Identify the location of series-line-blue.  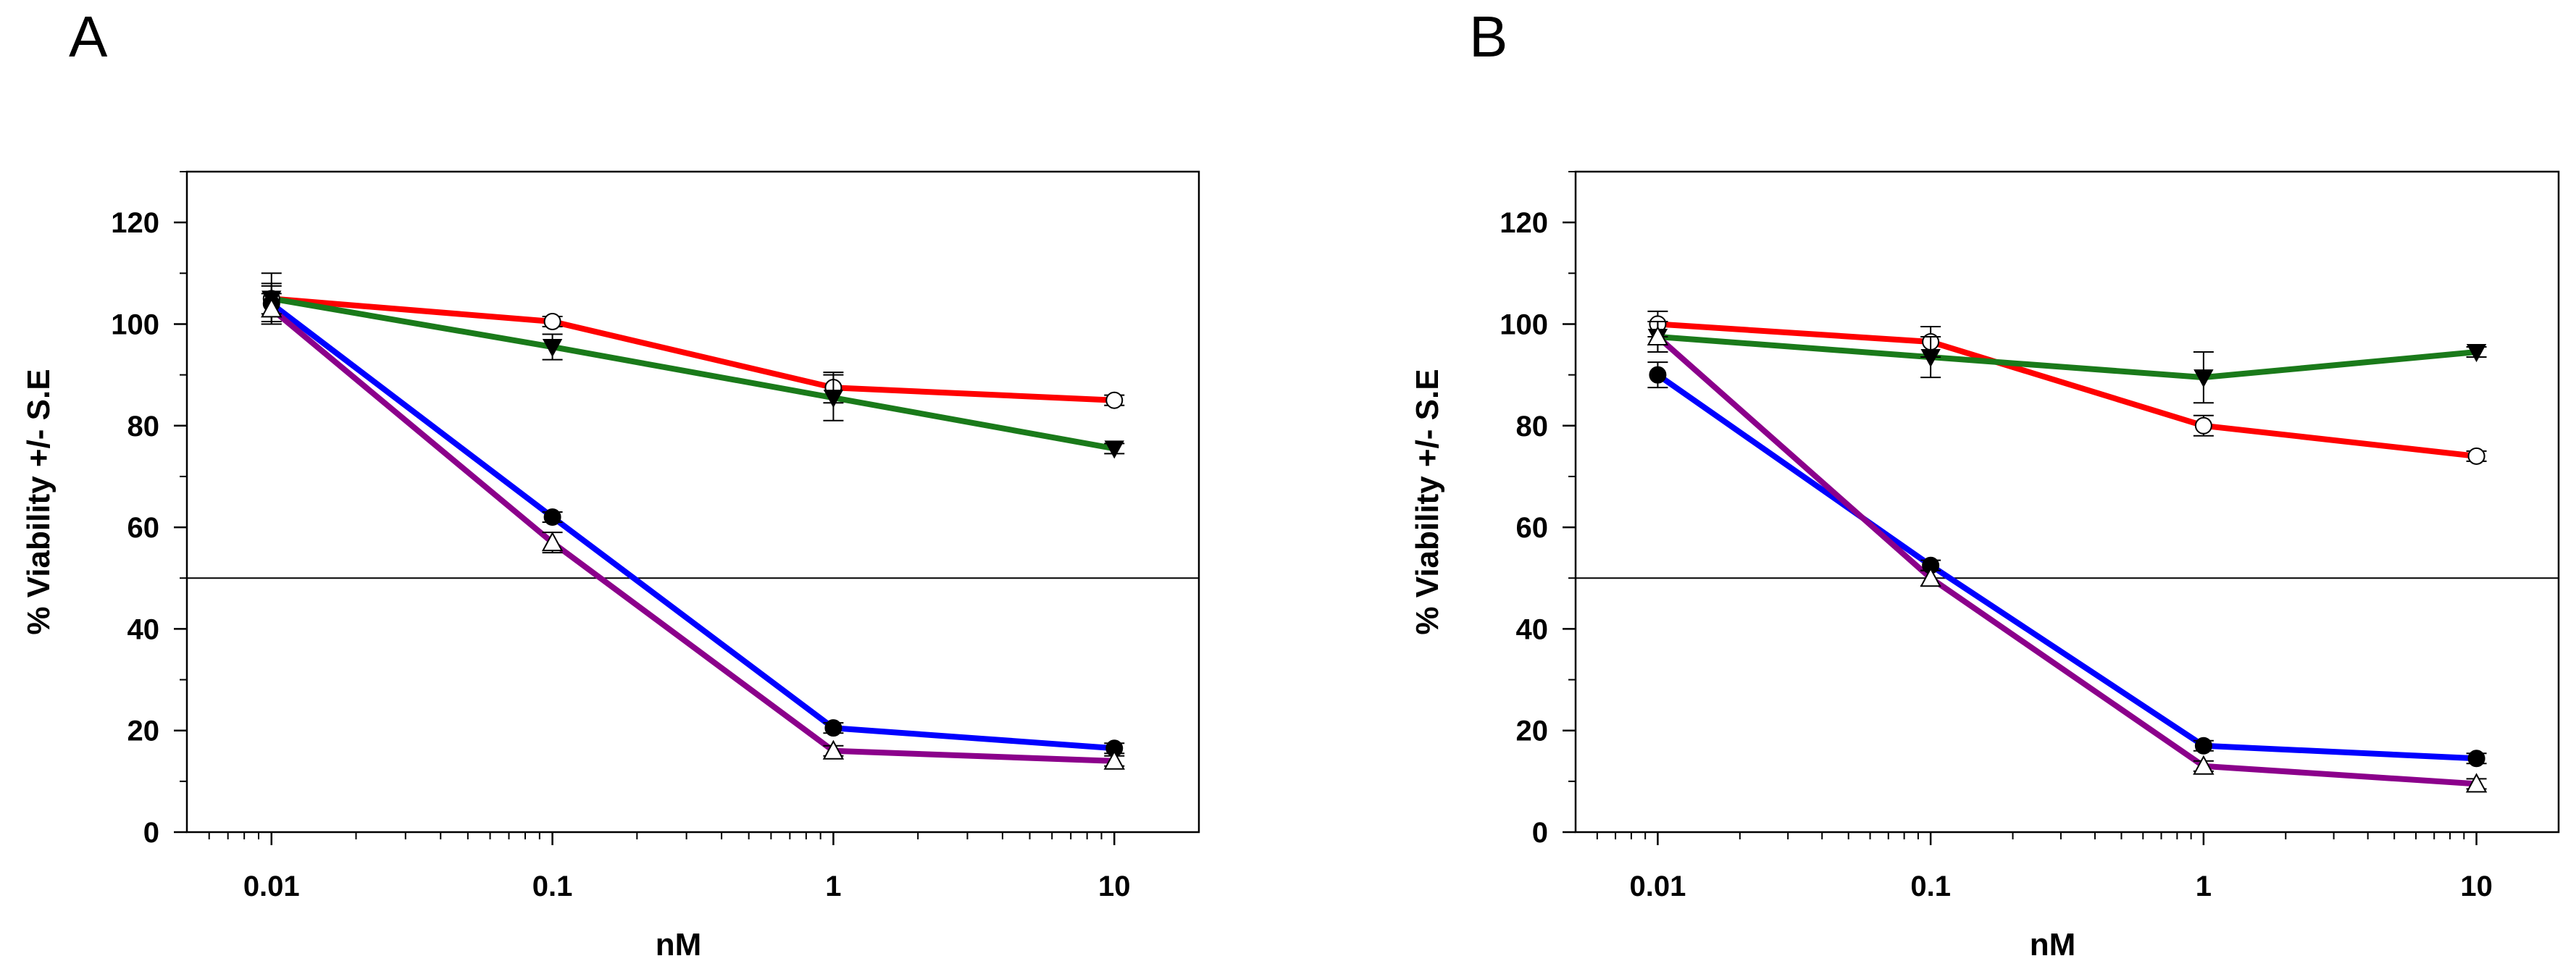
(2066, 567).